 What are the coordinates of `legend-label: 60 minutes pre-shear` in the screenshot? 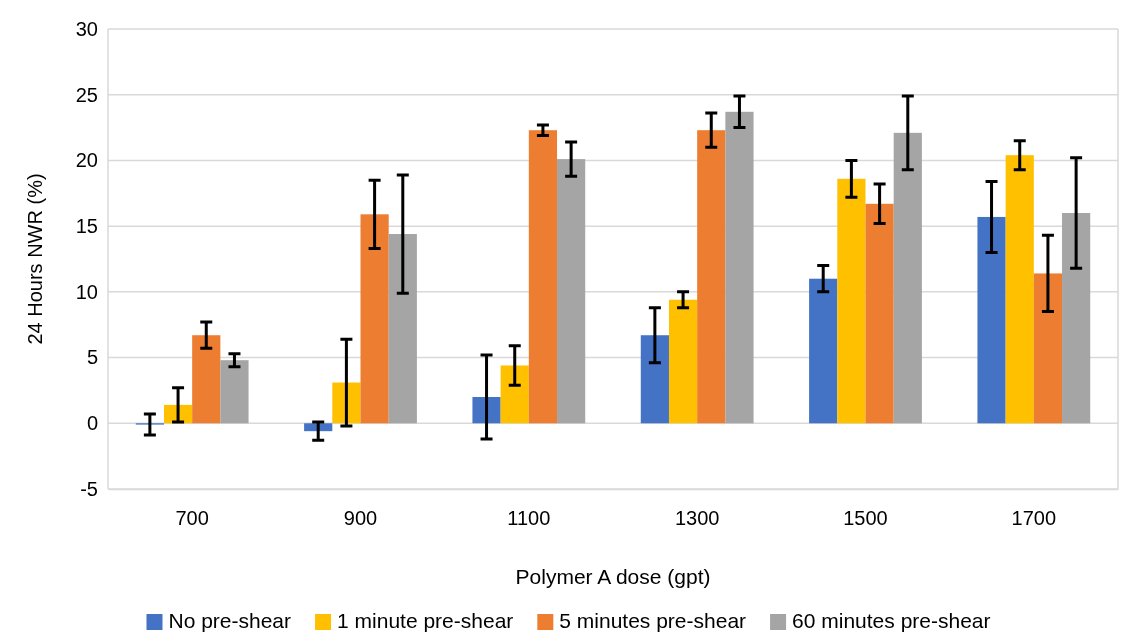 It's located at (891, 620).